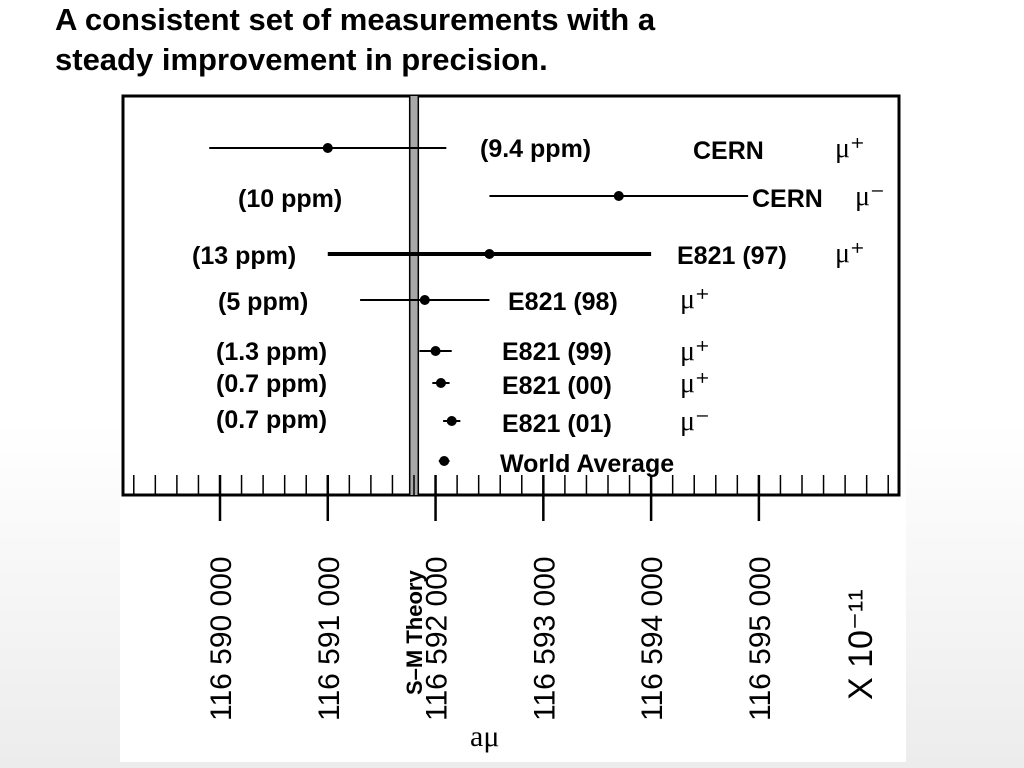  What do you see at coordinates (355, 19) in the screenshot?
I see `title-line-1: A consistent set of measurements with a` at bounding box center [355, 19].